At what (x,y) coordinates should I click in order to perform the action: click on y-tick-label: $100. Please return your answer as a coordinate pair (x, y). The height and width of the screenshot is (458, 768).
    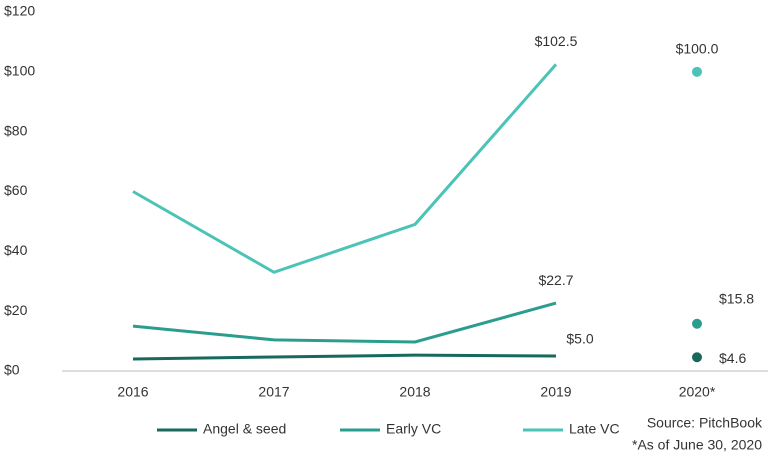
    Looking at the image, I should click on (19, 71).